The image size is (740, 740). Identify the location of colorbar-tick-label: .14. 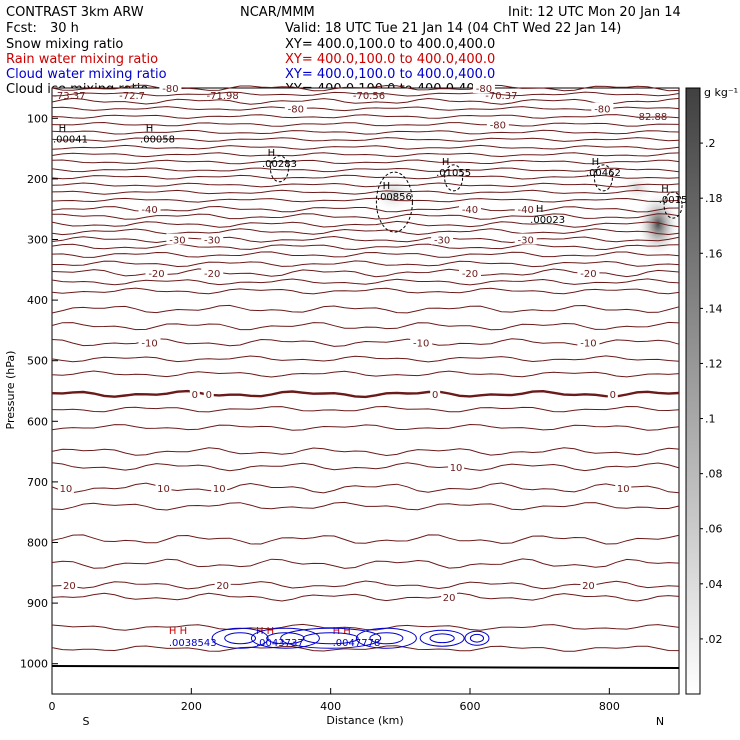
(714, 308).